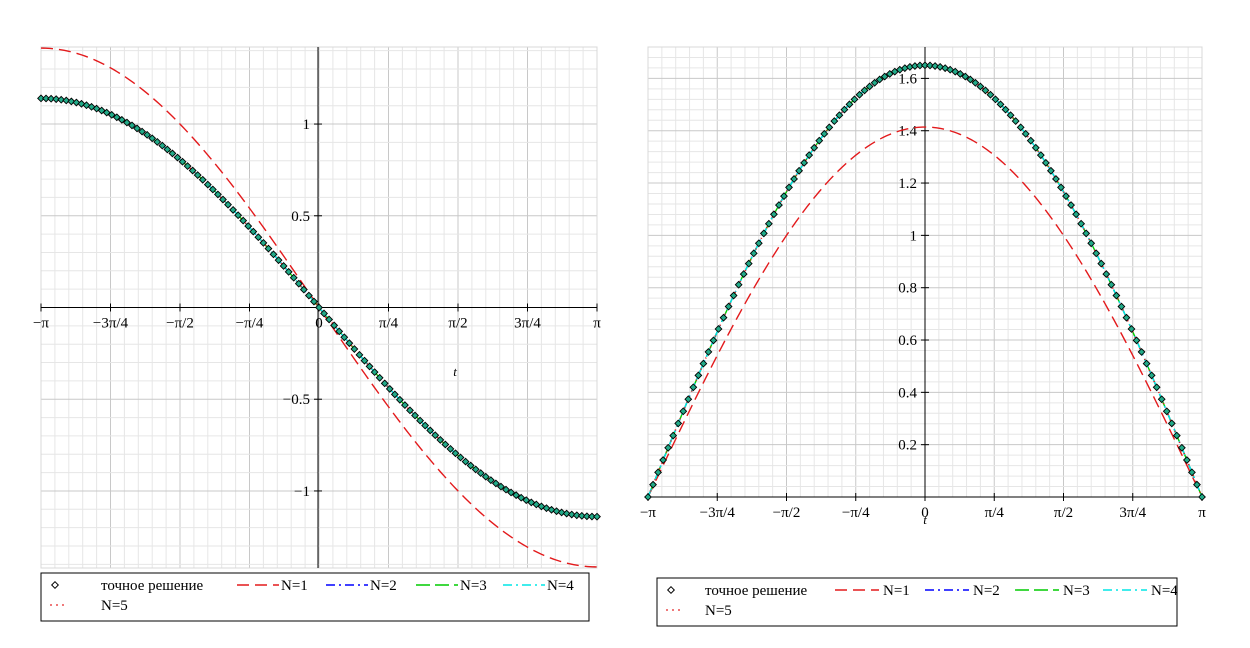  Describe the element at coordinates (907, 341) in the screenshot. I see `y-tick-label: 0.6` at that location.